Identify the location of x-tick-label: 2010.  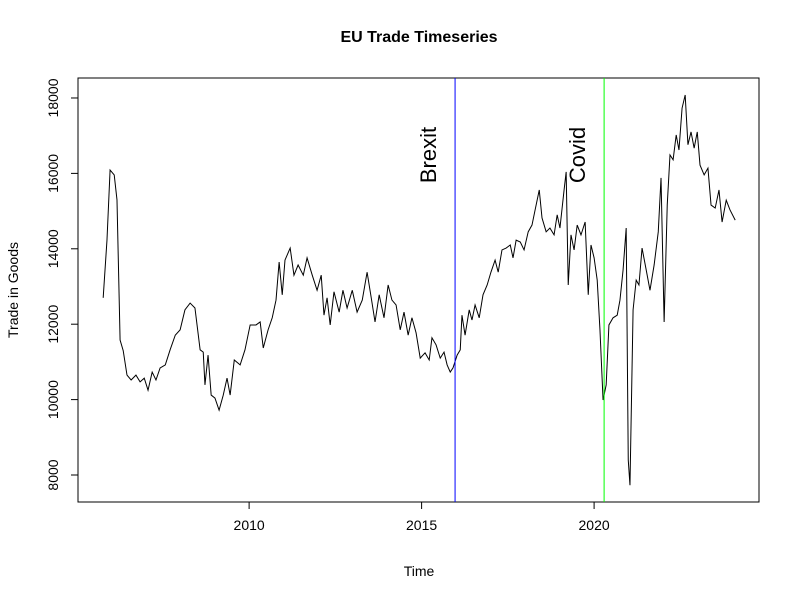
(249, 525).